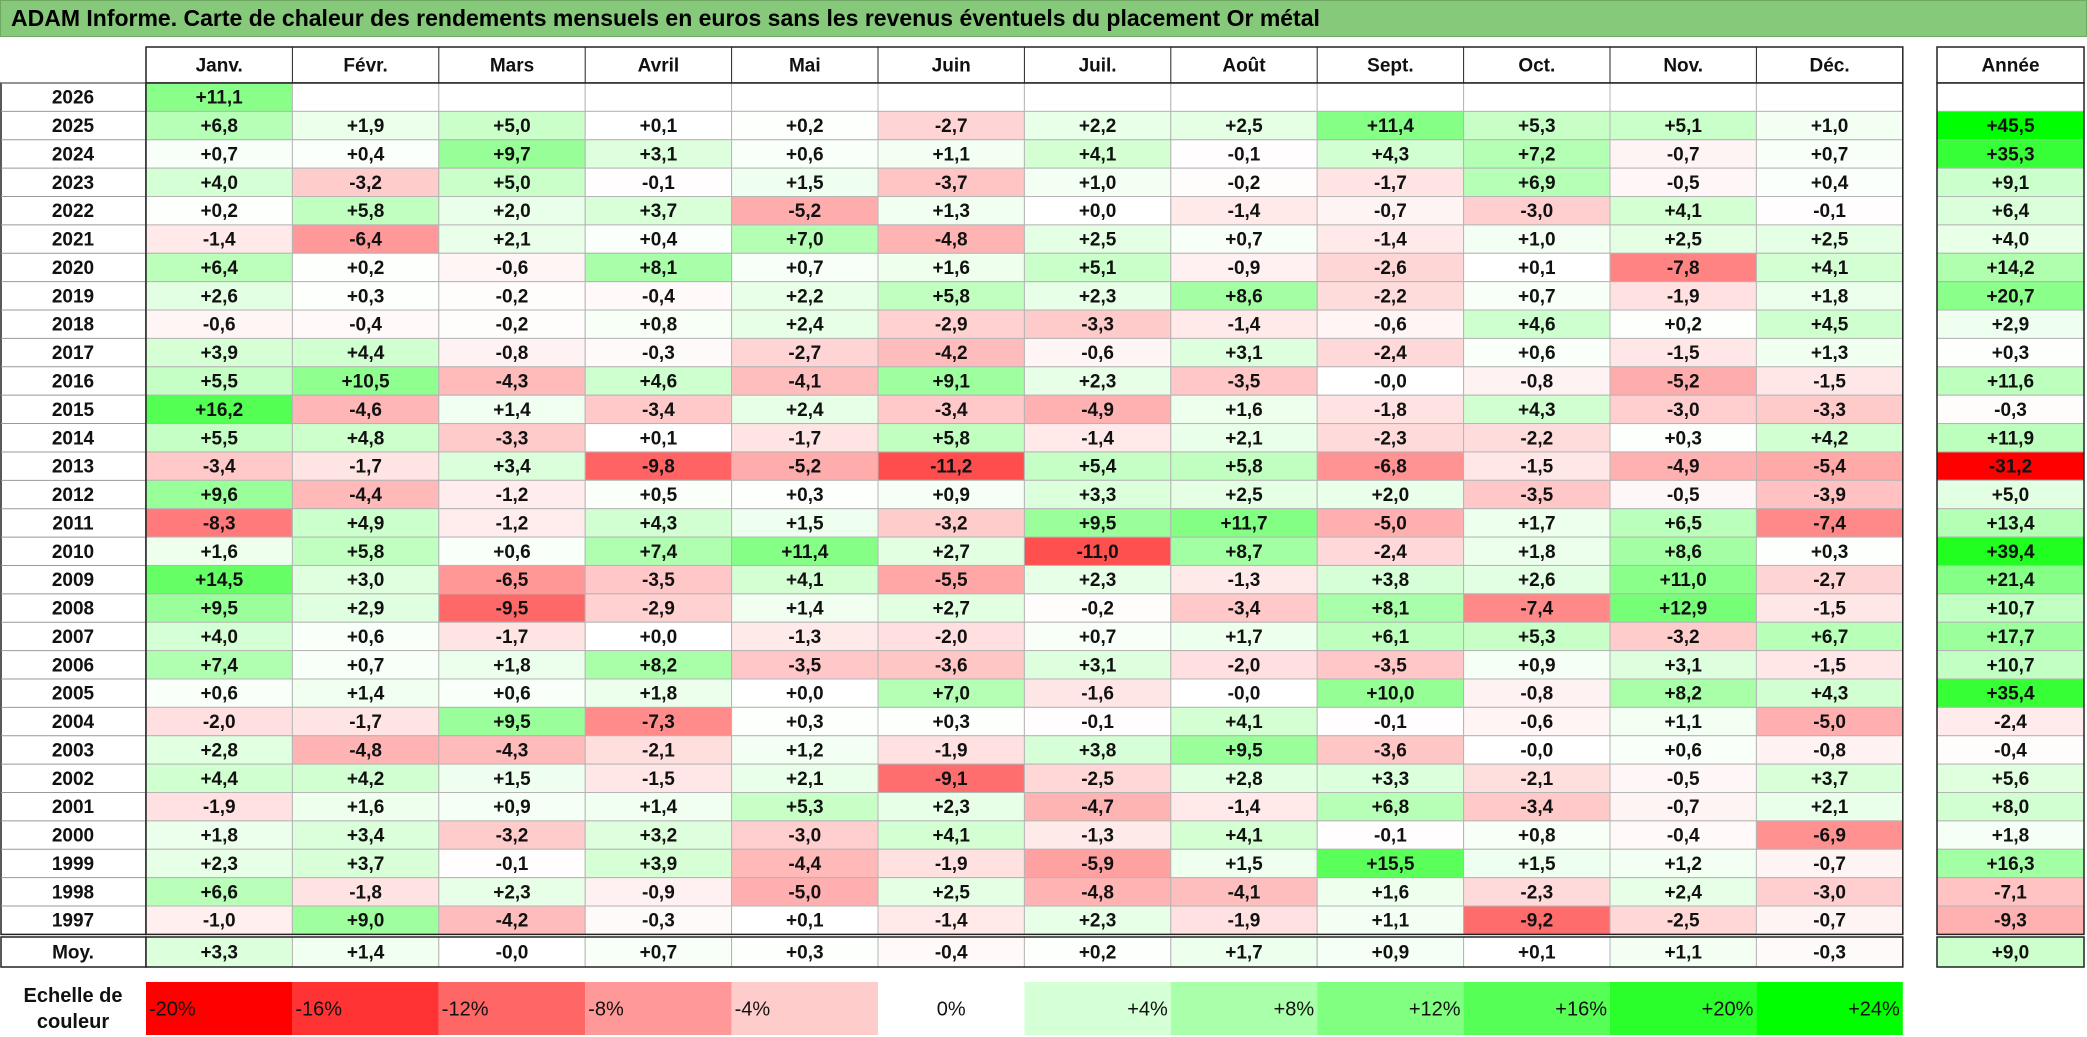 Image resolution: width=2087 pixels, height=1037 pixels. I want to click on annual-value: +8,0, so click(2011, 807).